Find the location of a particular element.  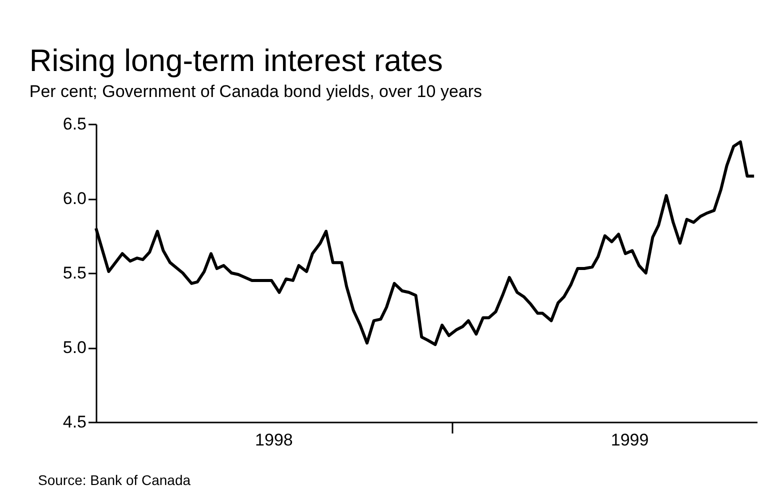

y-tick-label: 6.0 is located at coordinates (74, 198).